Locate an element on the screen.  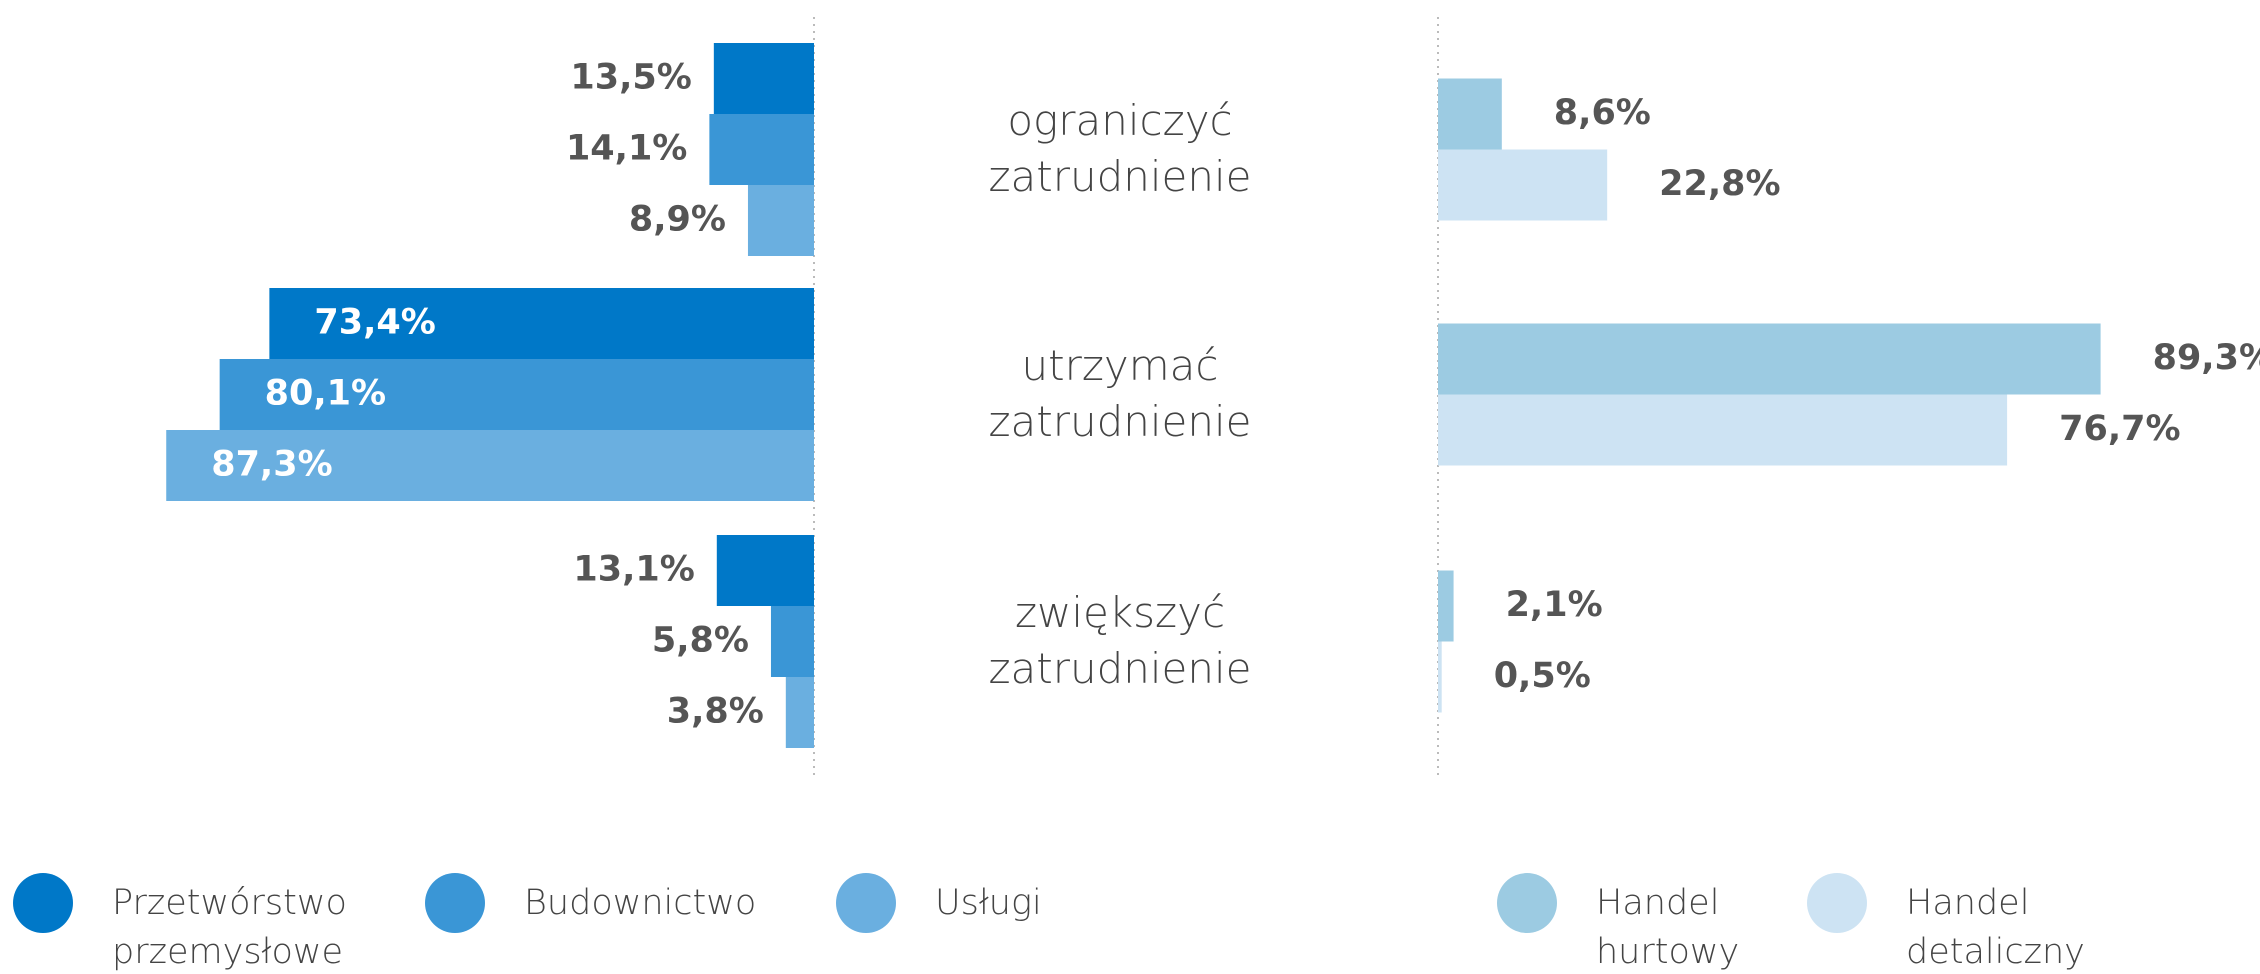
value-label: 76,7% is located at coordinates (2119, 429).